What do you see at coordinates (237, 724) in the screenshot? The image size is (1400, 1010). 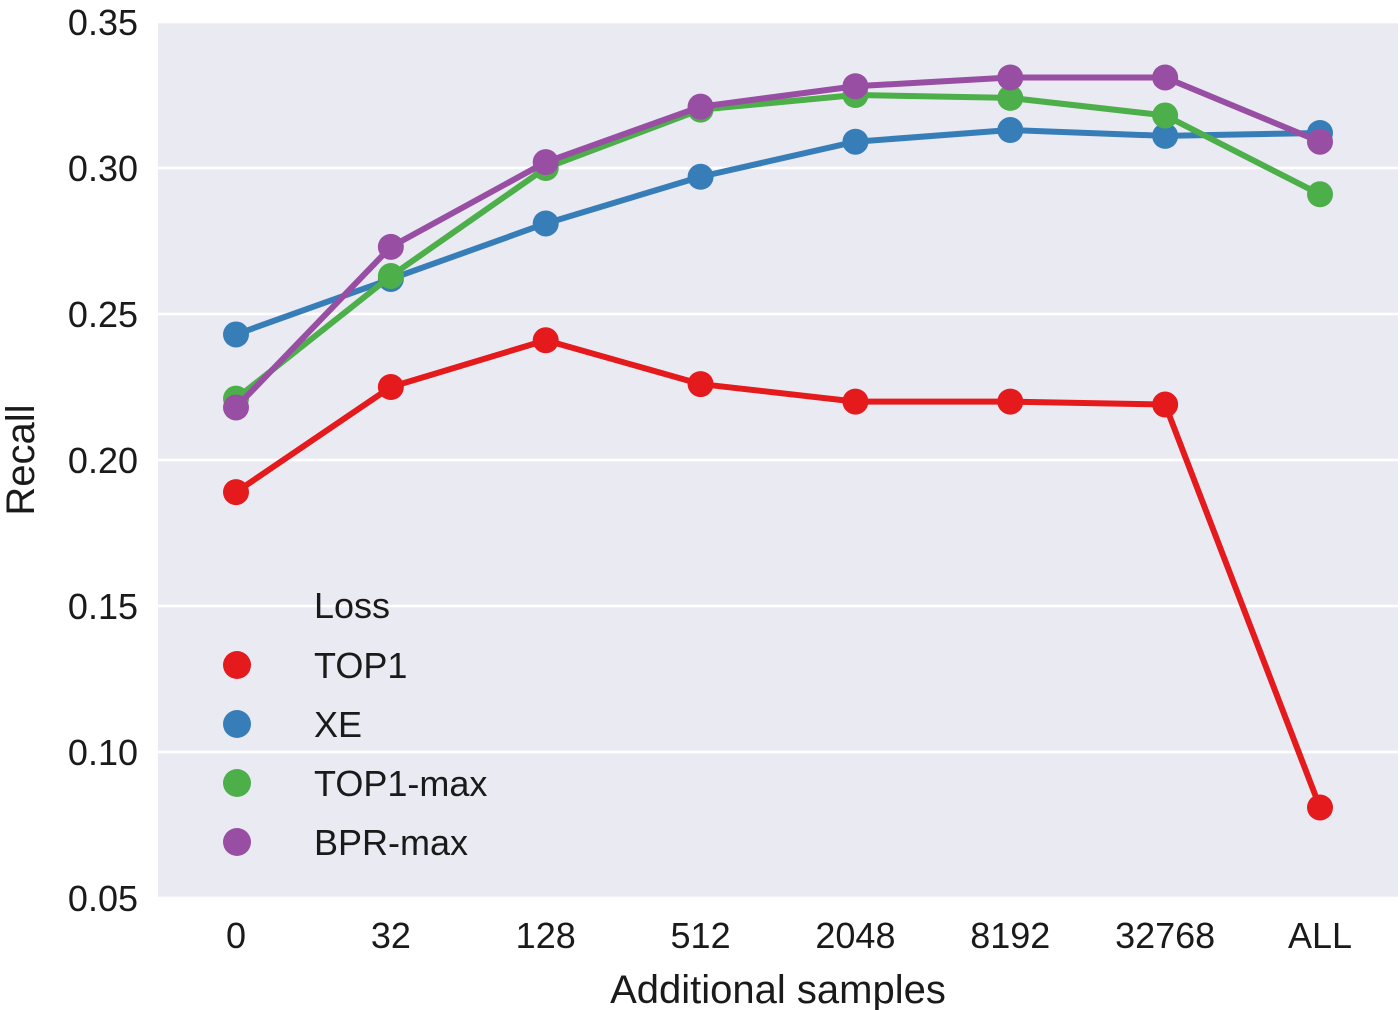 I see `legend-marker-xe` at bounding box center [237, 724].